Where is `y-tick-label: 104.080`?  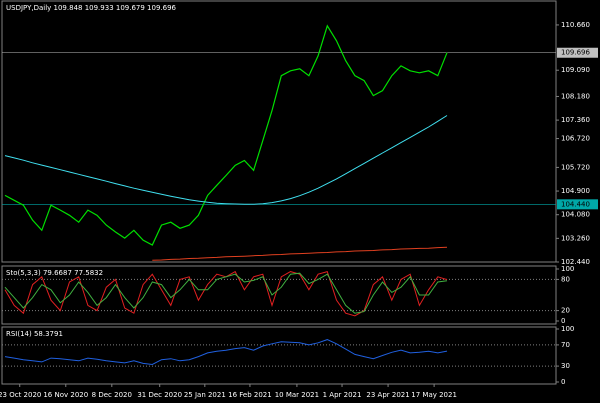
y-tick-label: 104.080 is located at coordinates (575, 215).